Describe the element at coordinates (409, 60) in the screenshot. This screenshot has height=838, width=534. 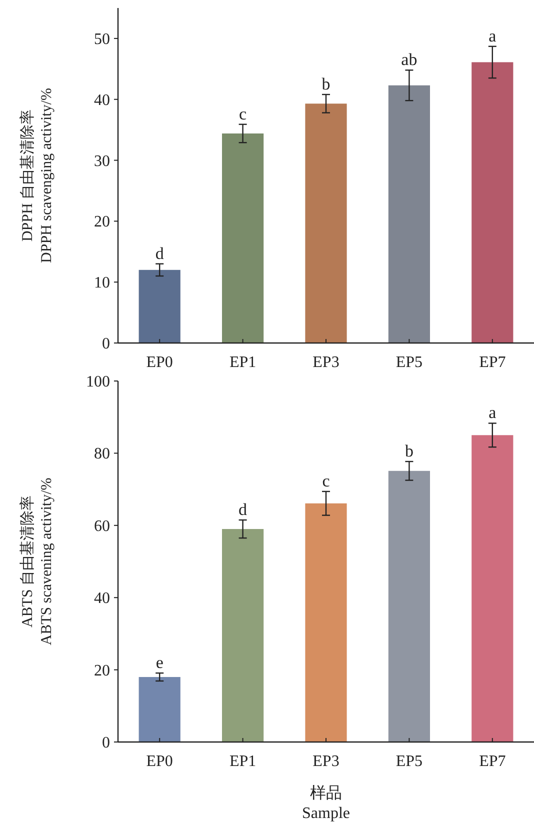
I see `annotation: ab` at that location.